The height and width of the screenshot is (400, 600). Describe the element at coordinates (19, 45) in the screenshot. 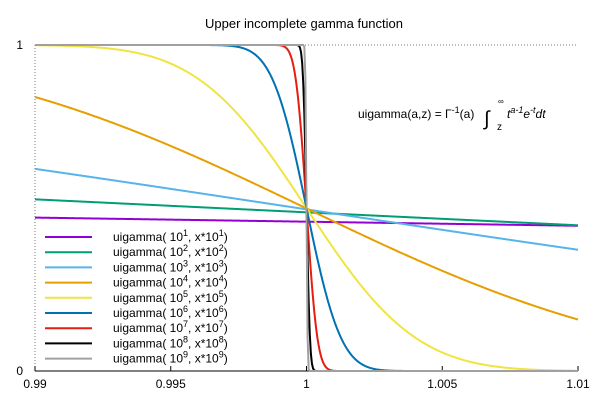

I see `y-tick-label: 1` at that location.